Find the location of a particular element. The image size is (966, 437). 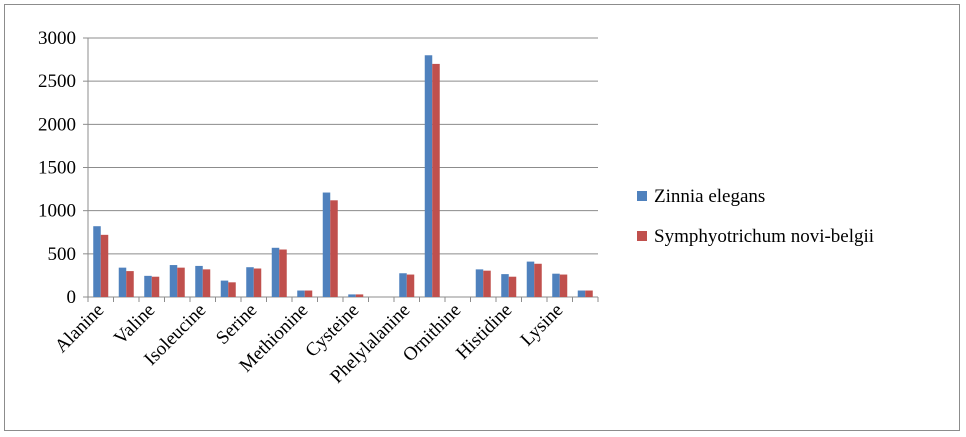

y-tick-label: 2500 is located at coordinates (57, 81).